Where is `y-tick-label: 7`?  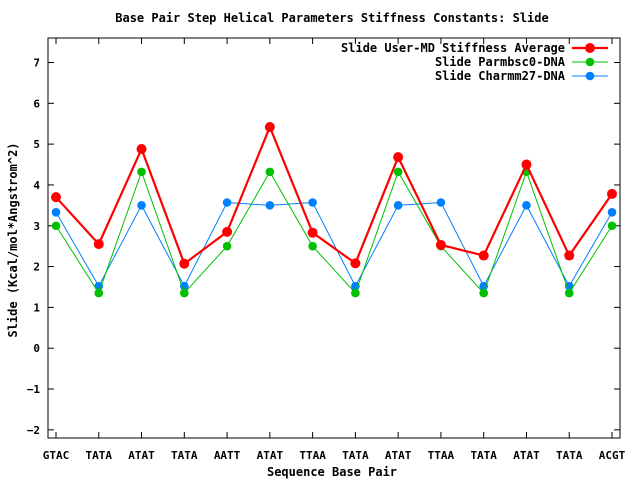
y-tick-label: 7 is located at coordinates (36, 62).